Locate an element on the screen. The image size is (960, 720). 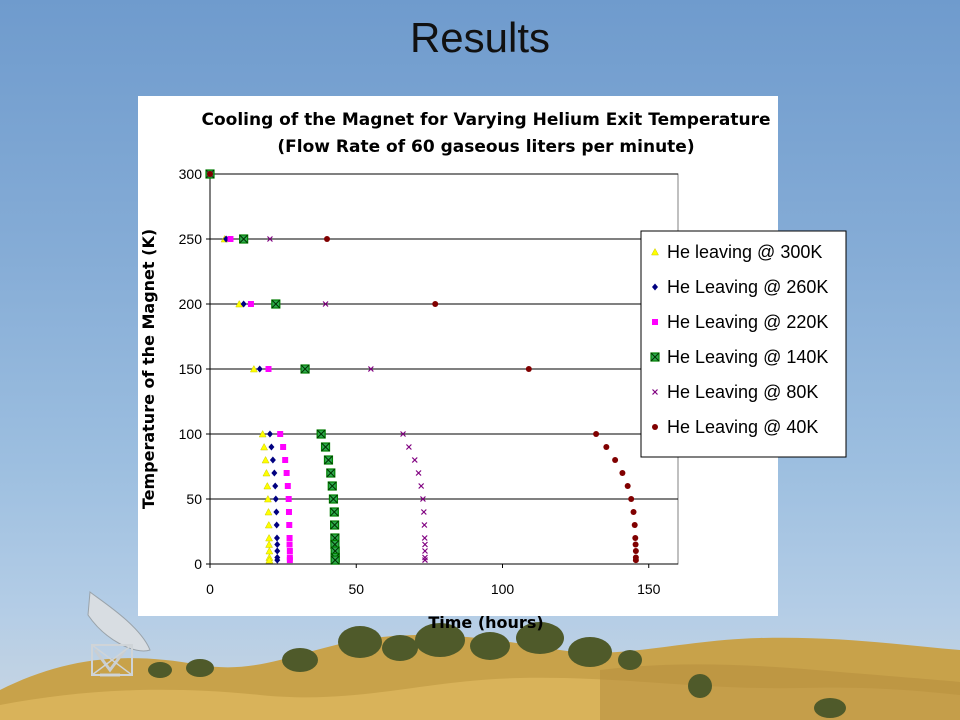
y-tick-label: 0 is located at coordinates (198, 564).